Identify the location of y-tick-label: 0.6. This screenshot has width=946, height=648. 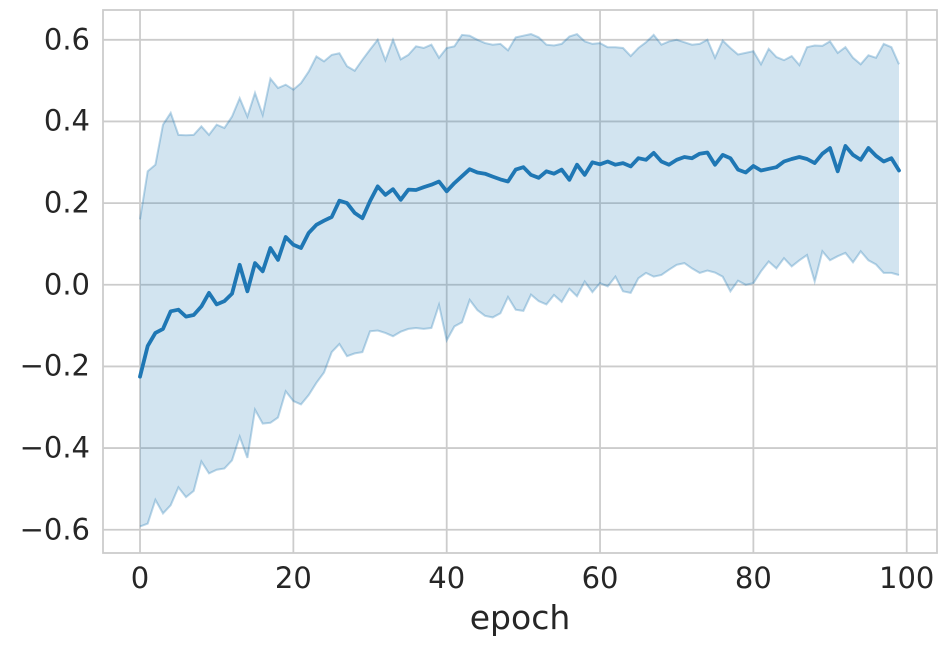
(66, 39).